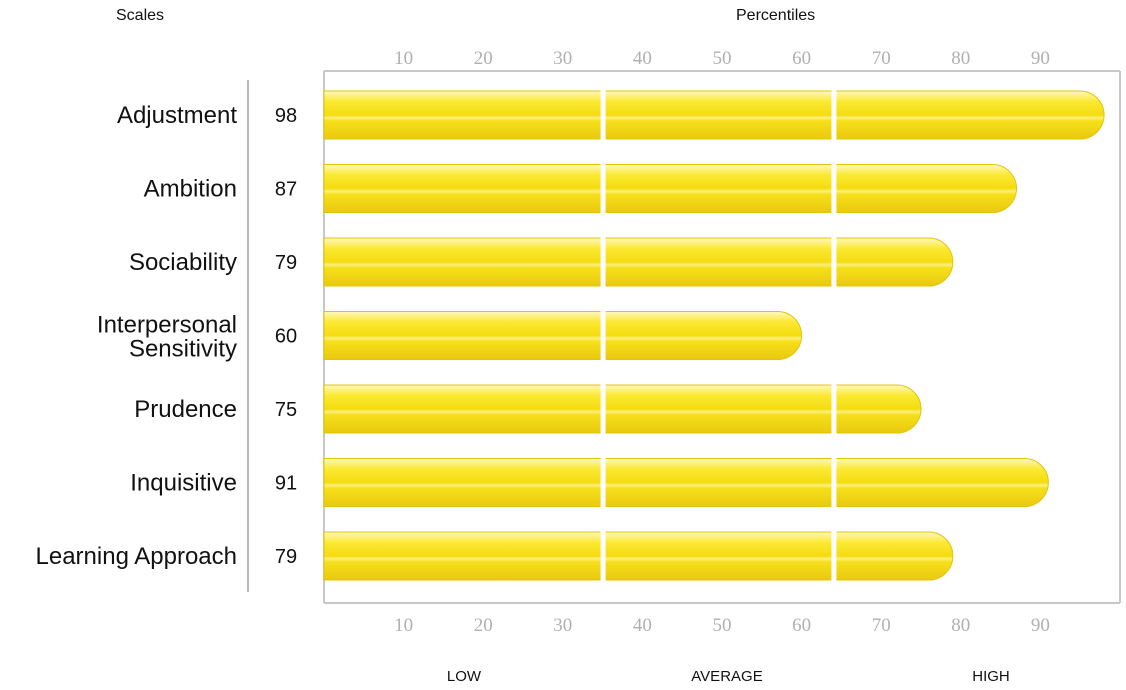 The height and width of the screenshot is (690, 1126). I want to click on tick-label-top: 70, so click(881, 58).